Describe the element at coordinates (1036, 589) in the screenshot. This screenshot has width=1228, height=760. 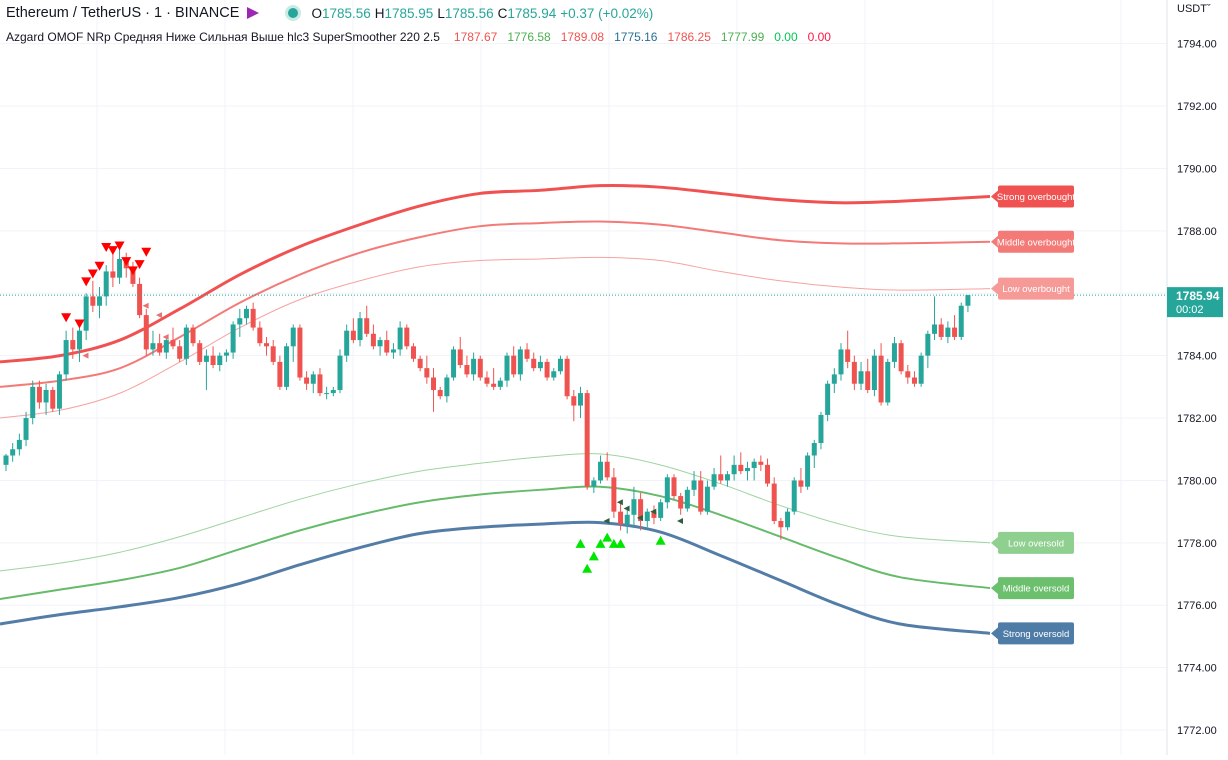
I see `band-label-text: Middle oversold` at that location.